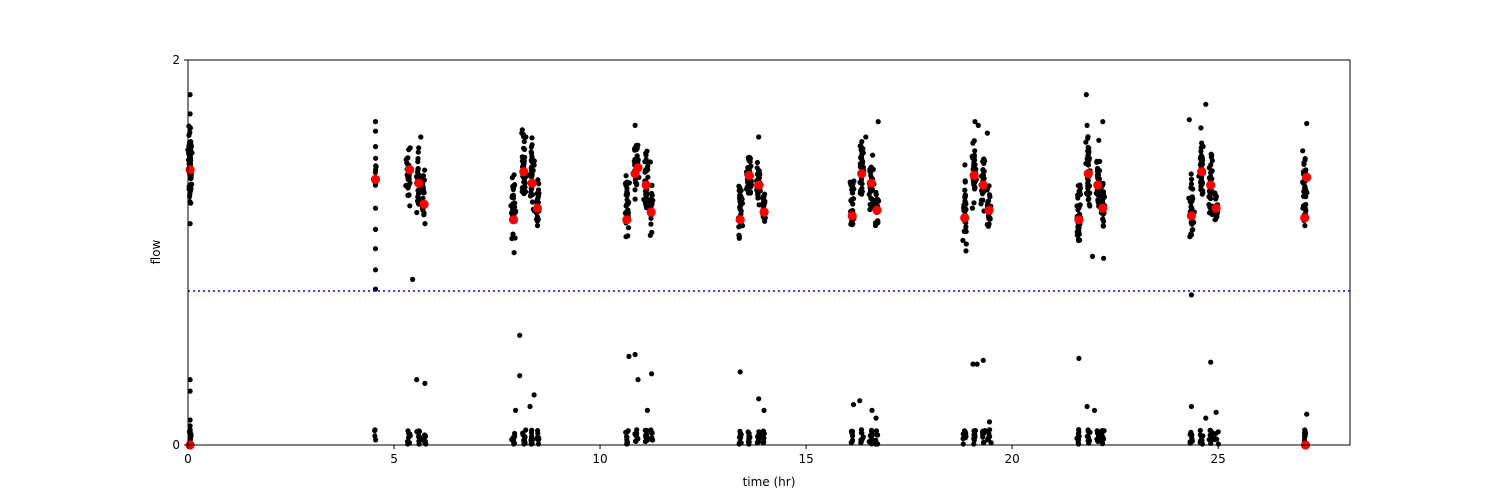 Image resolution: width=1500 pixels, height=500 pixels. Describe the element at coordinates (180, 252) in the screenshot. I see `y-axis-ticks: 02` at that location.